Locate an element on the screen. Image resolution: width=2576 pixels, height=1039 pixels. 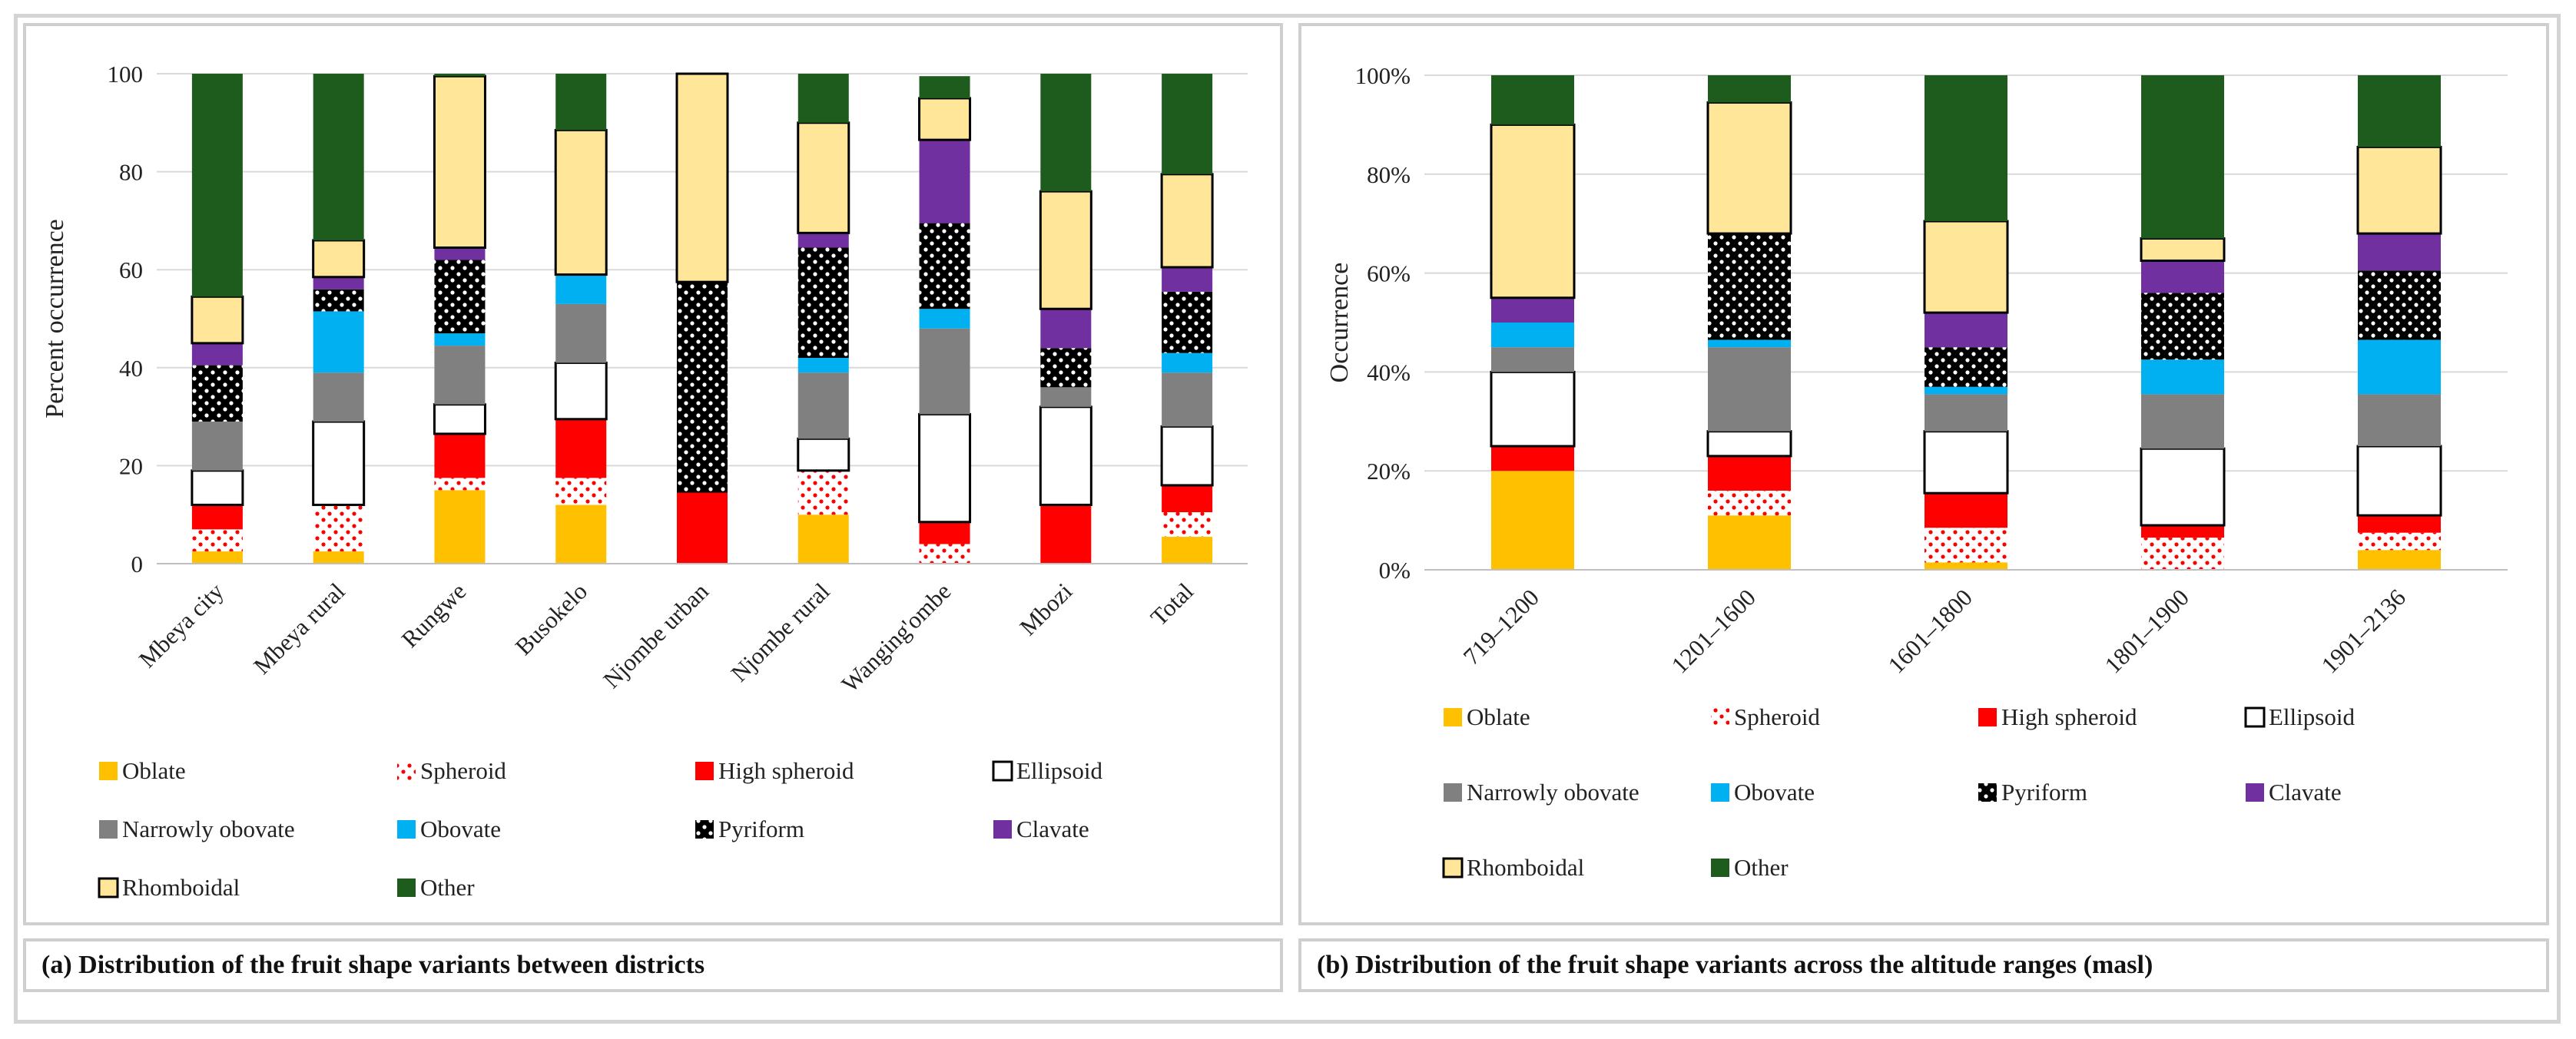
x-tick-label: Total is located at coordinates (1171, 603).